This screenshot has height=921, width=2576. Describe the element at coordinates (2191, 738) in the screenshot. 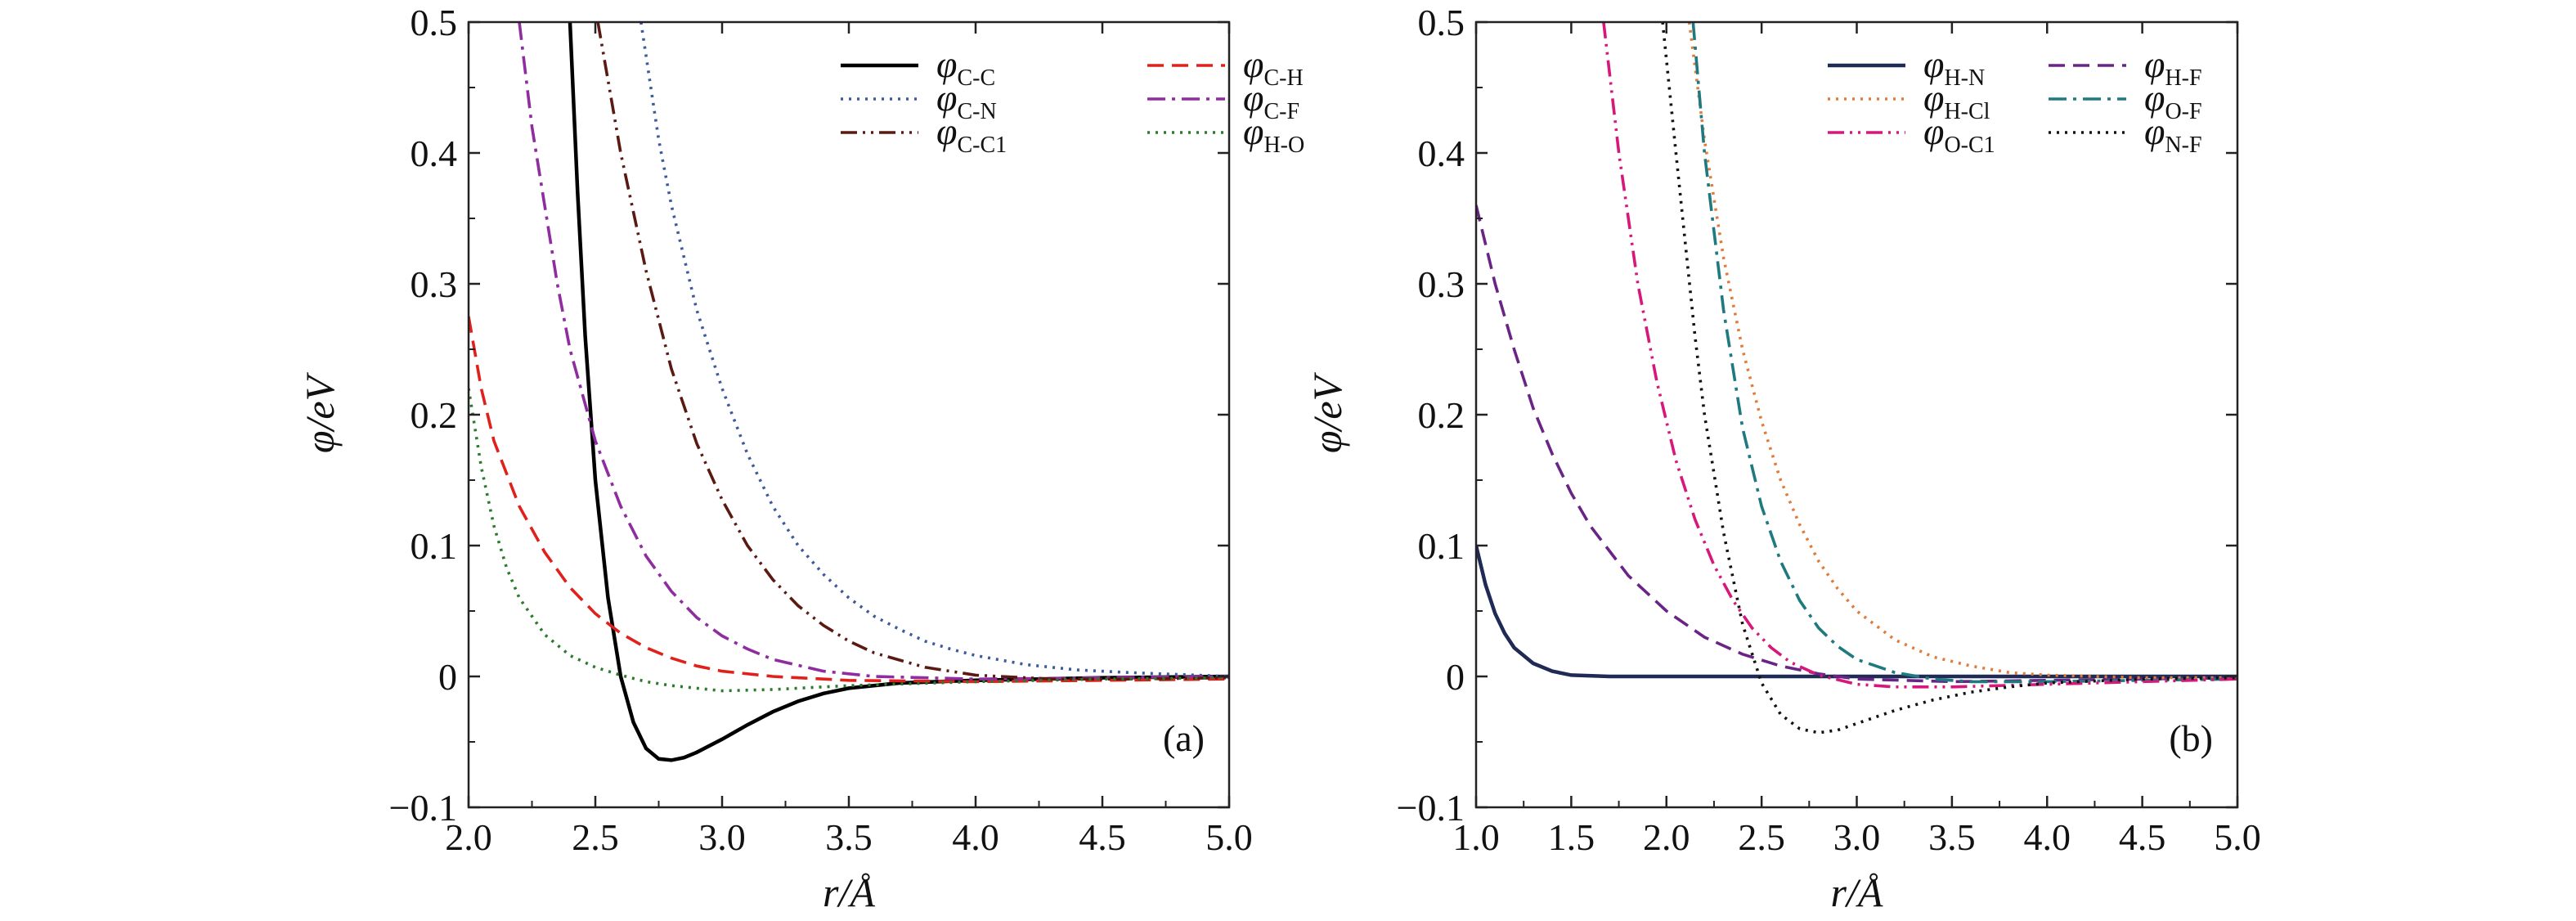

I see `panel-tag: (b)` at that location.